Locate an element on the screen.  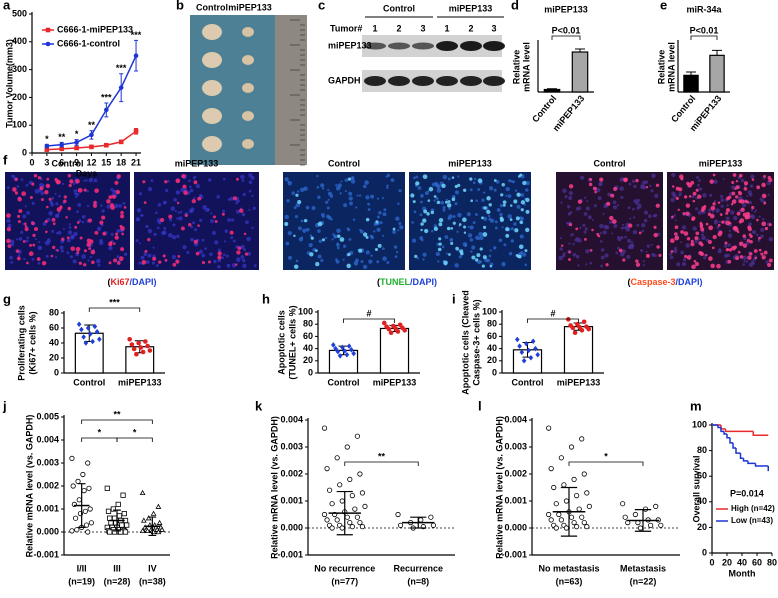
micrograph is located at coordinates (470, 221).